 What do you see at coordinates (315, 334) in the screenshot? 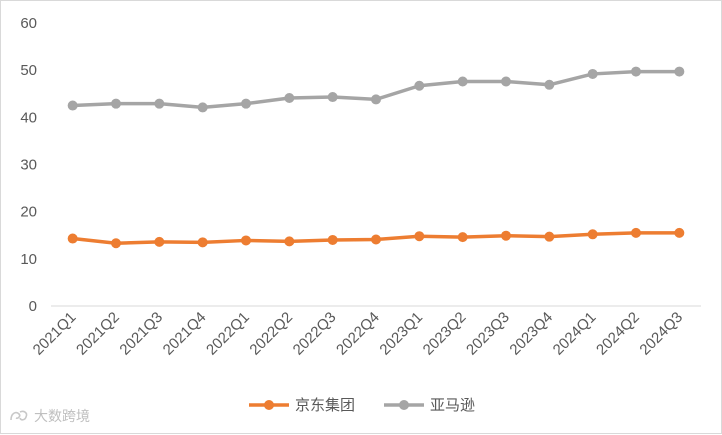
I see `x-tick-label: 2022Q3` at bounding box center [315, 334].